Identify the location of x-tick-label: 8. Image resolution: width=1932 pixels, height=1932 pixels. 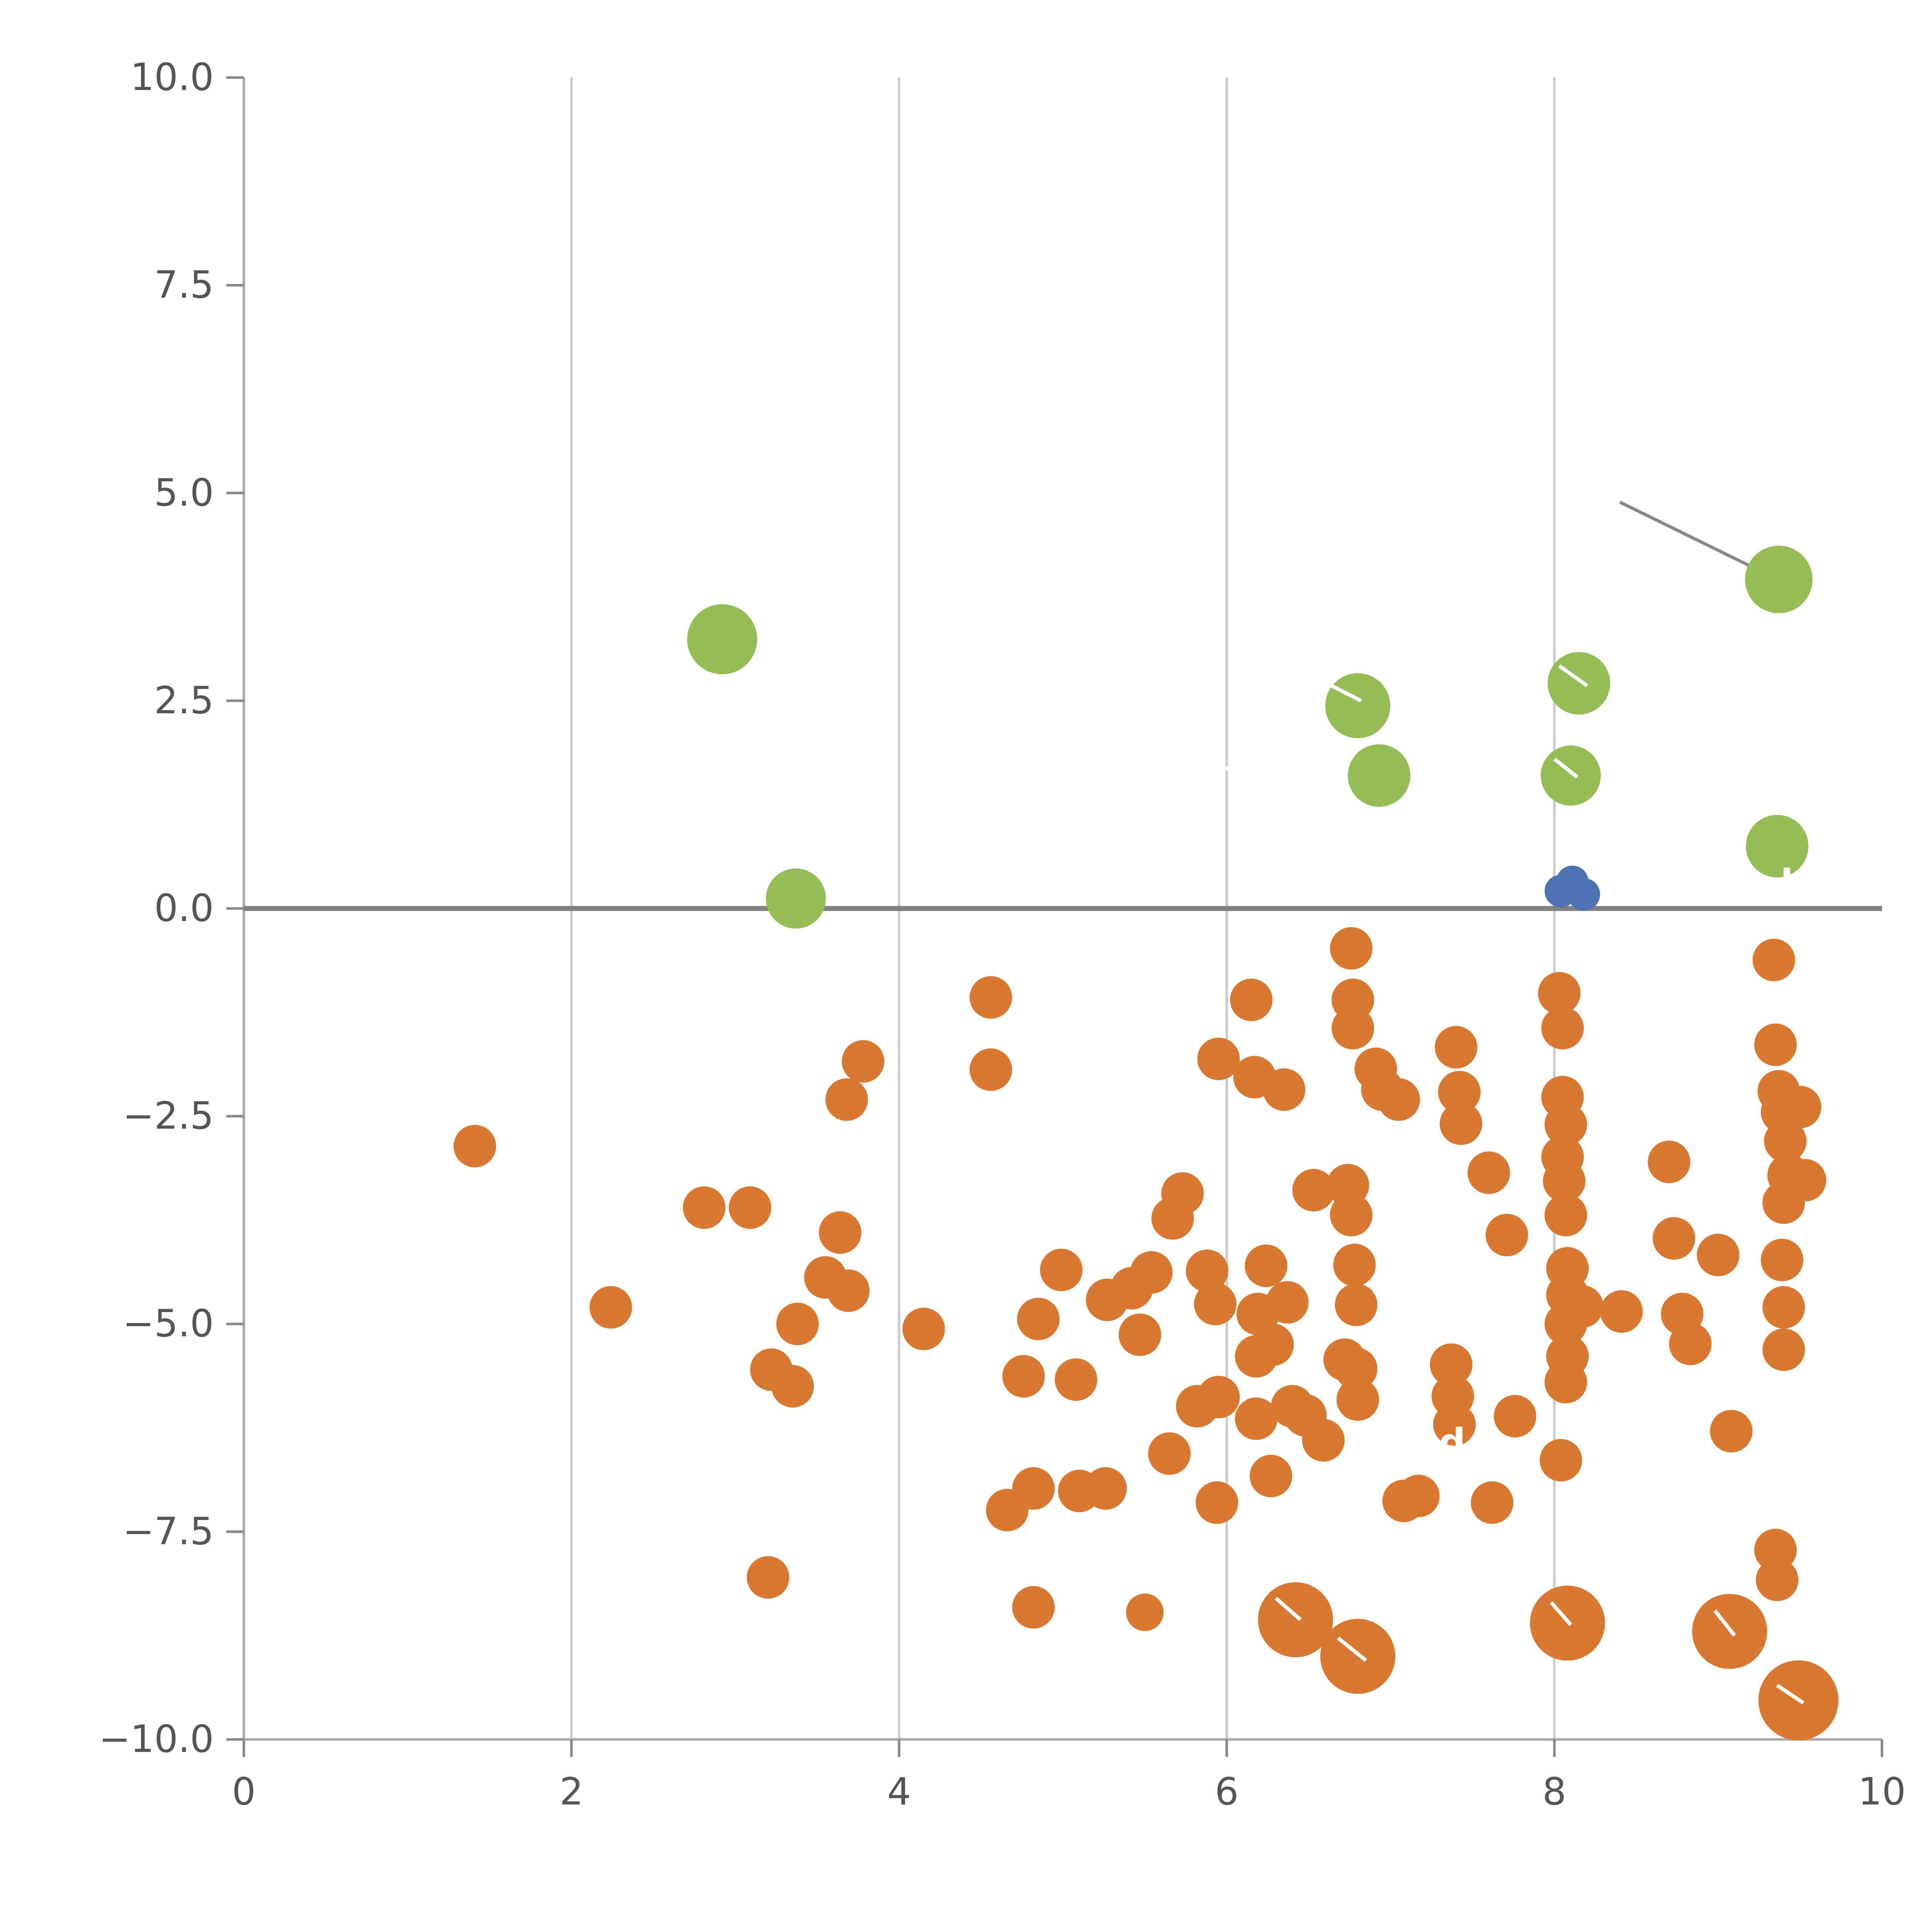
(1554, 1792).